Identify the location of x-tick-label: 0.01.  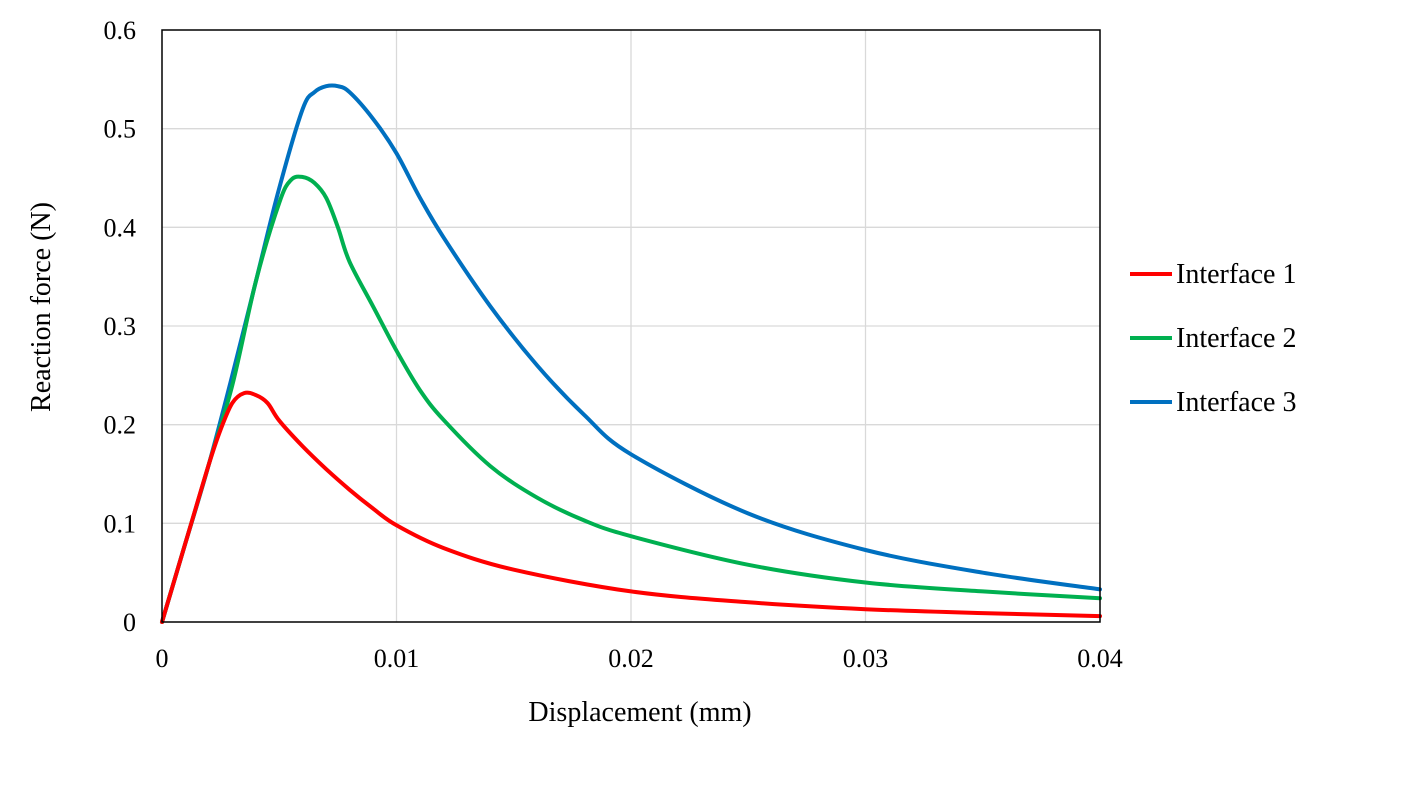
(397, 658).